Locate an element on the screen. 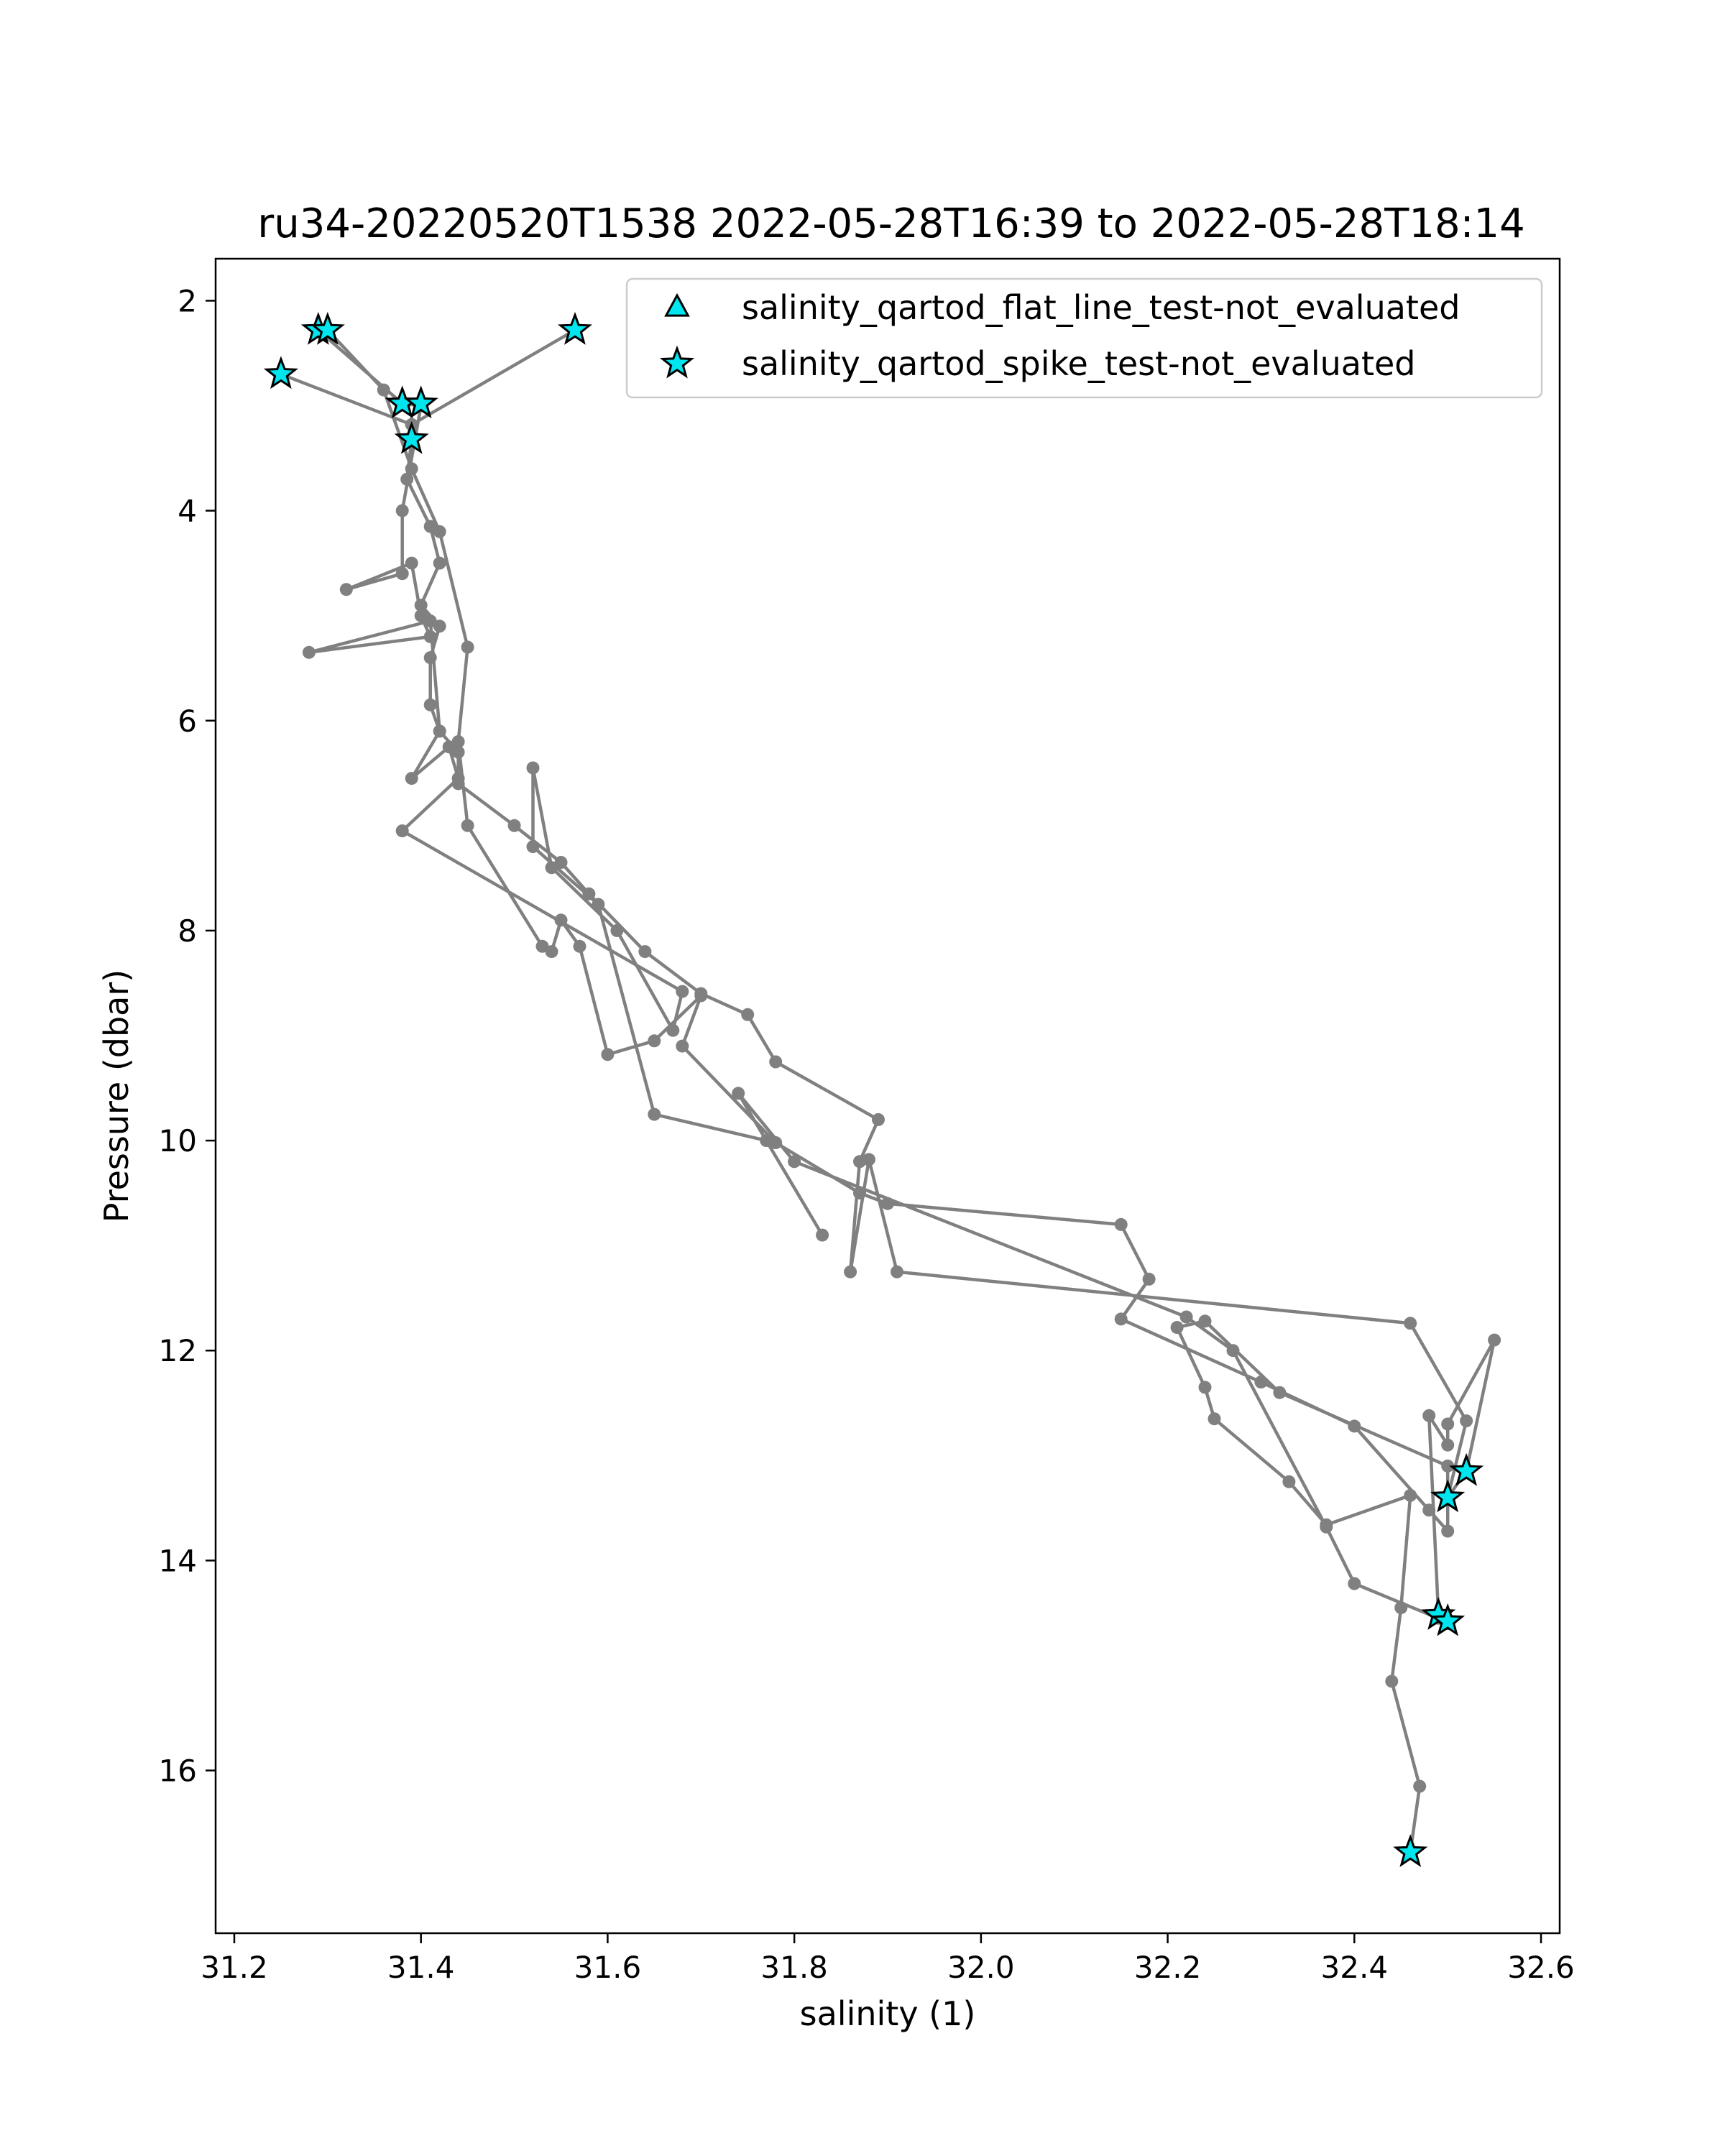 Image resolution: width=1725 pixels, height=2156 pixels. y-tick-label: 6 is located at coordinates (187, 721).